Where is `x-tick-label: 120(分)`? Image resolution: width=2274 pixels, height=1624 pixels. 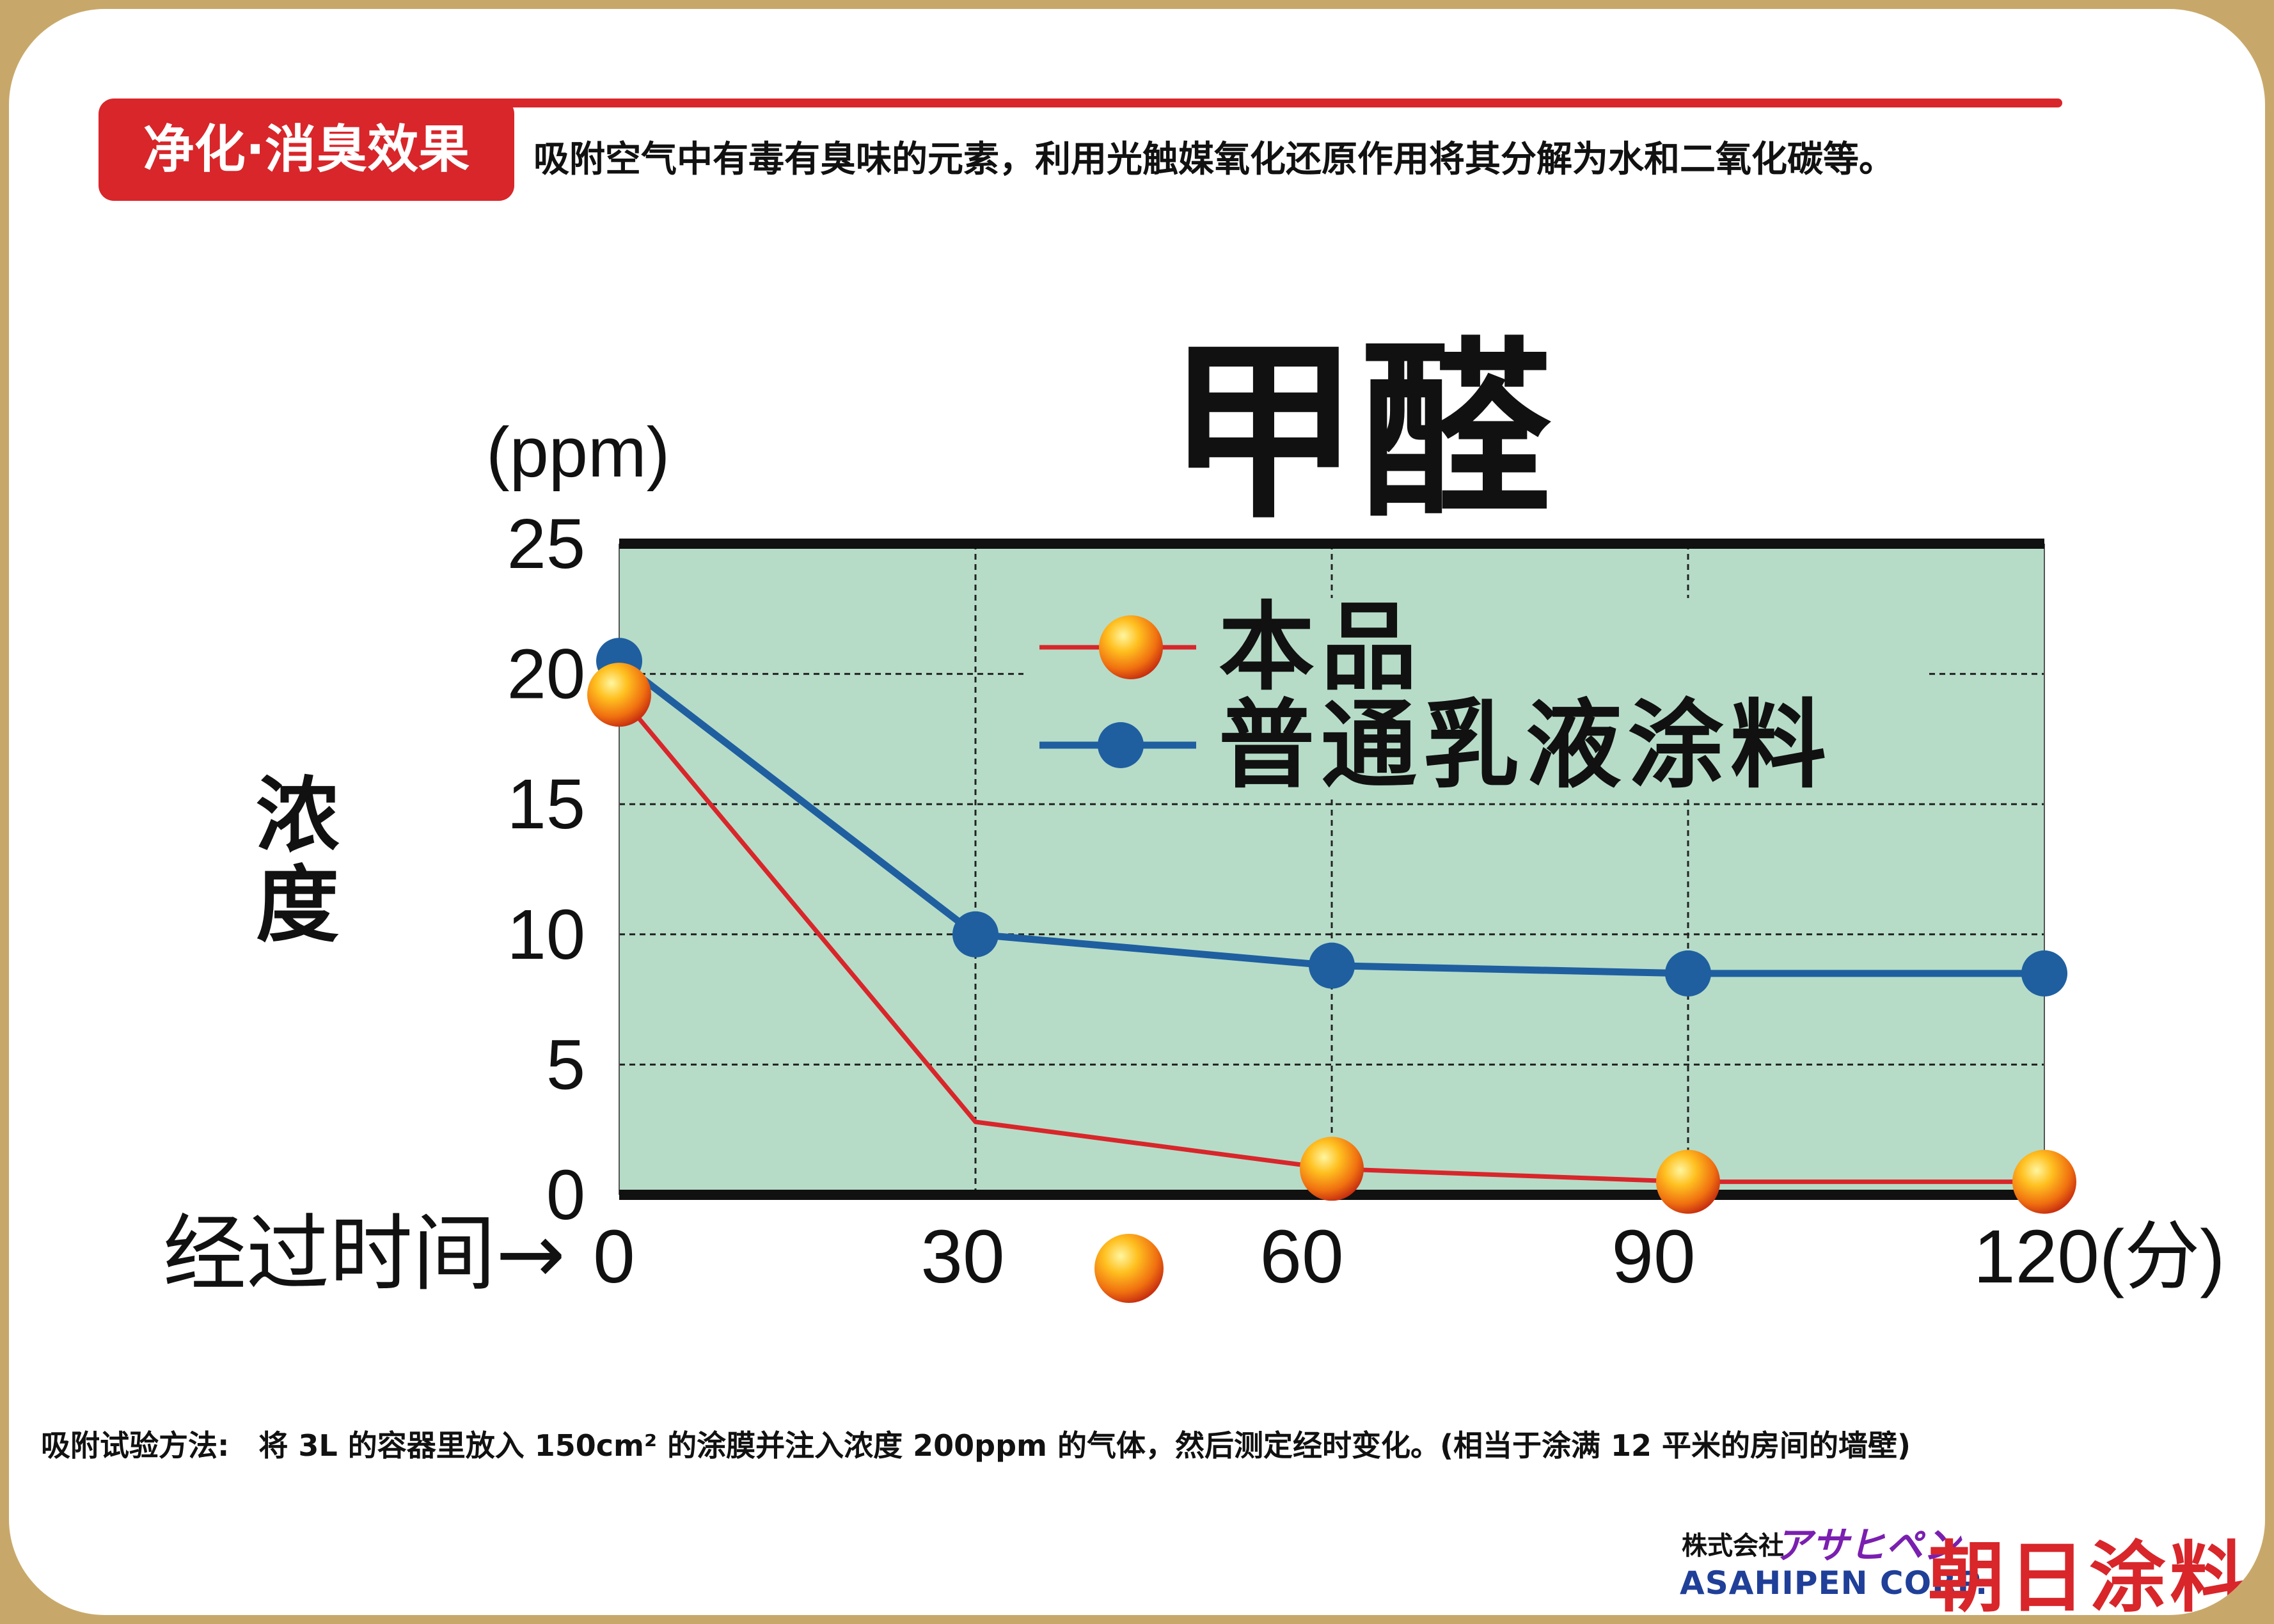
x-tick-label: 120(分) is located at coordinates (2099, 1257).